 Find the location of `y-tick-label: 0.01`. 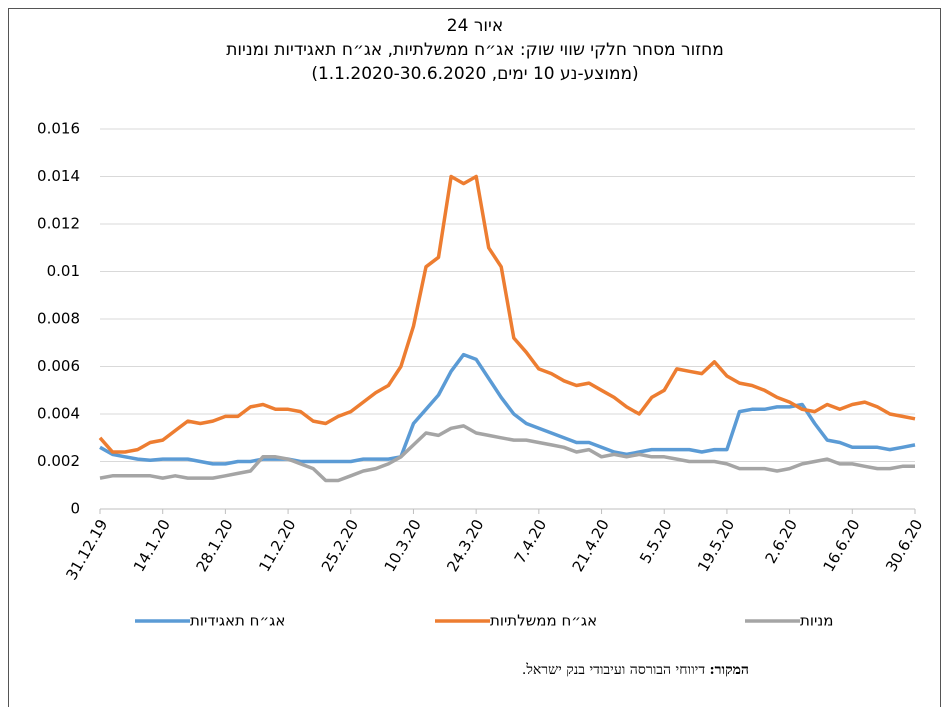

y-tick-label: 0.01 is located at coordinates (63, 271).